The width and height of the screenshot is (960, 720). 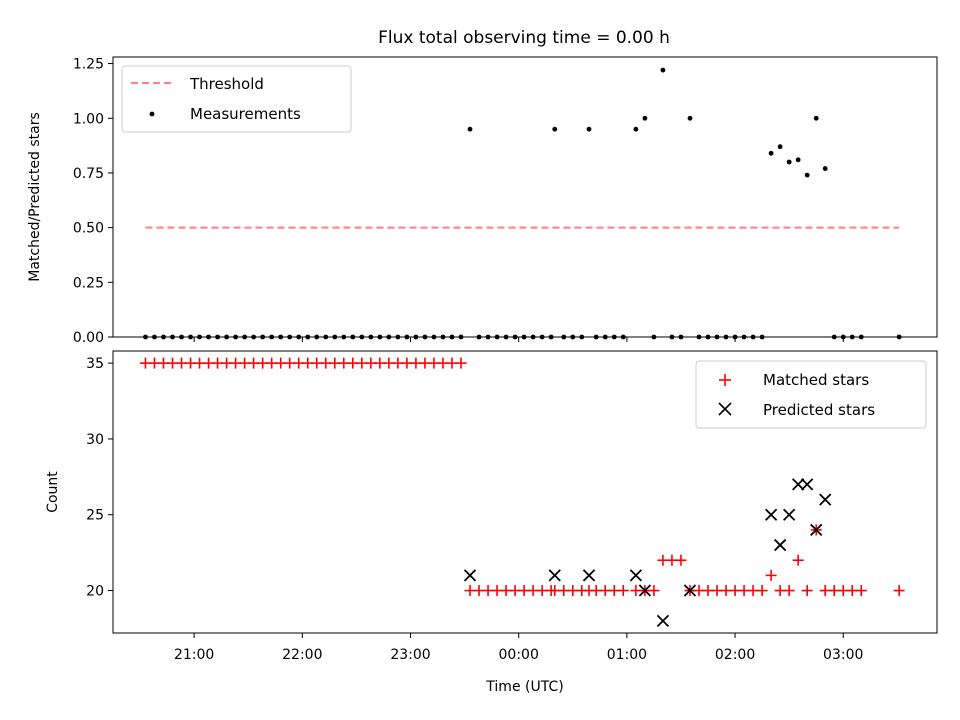 What do you see at coordinates (152, 114) in the screenshot?
I see `measurements-legend-swatch` at bounding box center [152, 114].